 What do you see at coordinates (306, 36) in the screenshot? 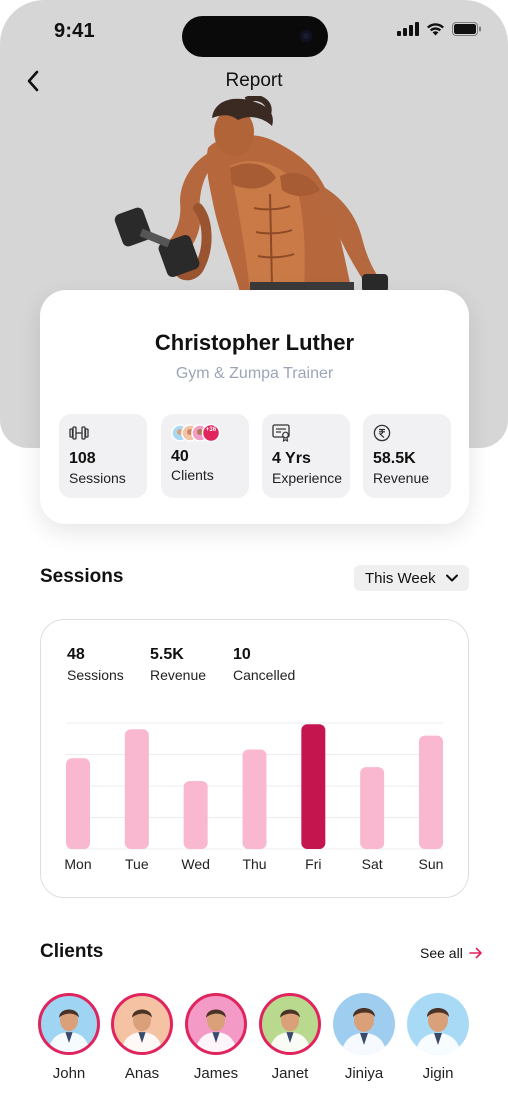
I see `camera-icon` at bounding box center [306, 36].